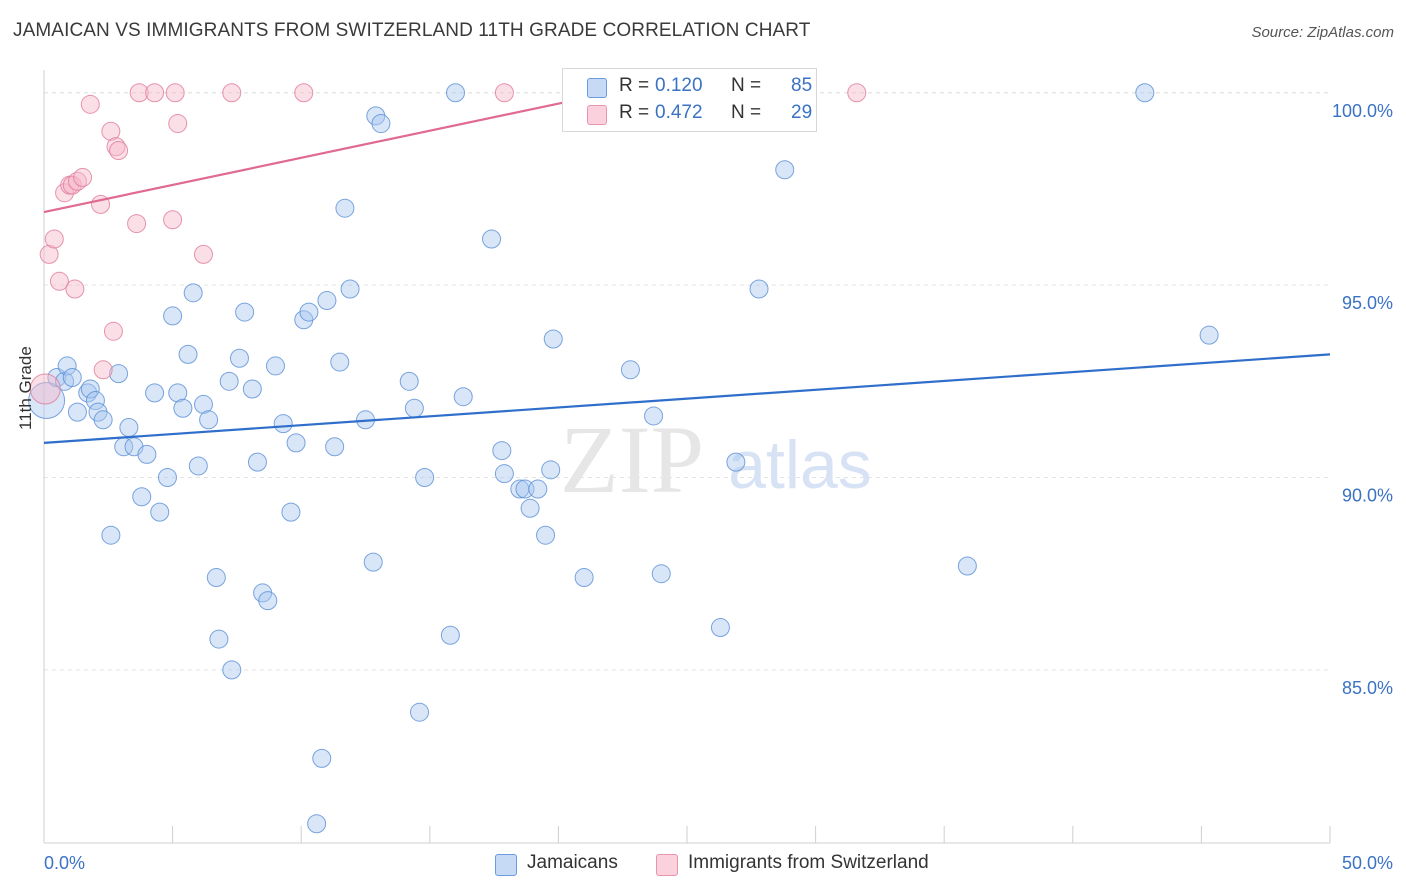  Describe the element at coordinates (746, 112) in the screenshot. I see `legend-n-label: N =` at that location.